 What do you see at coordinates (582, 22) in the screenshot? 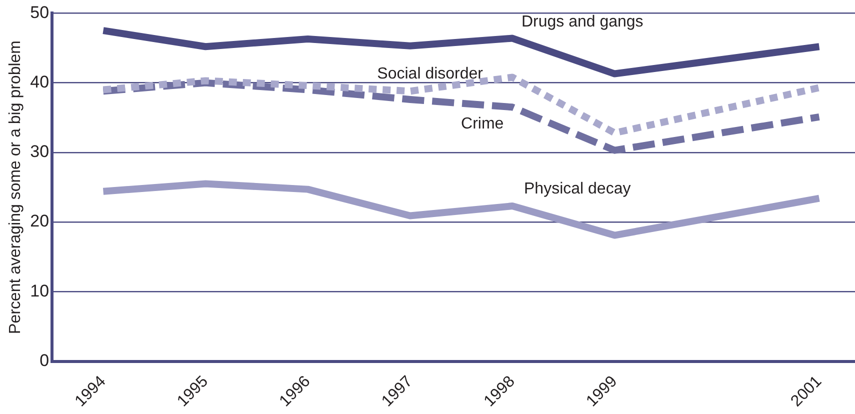
I see `series-label: Drugs and gangs` at bounding box center [582, 22].